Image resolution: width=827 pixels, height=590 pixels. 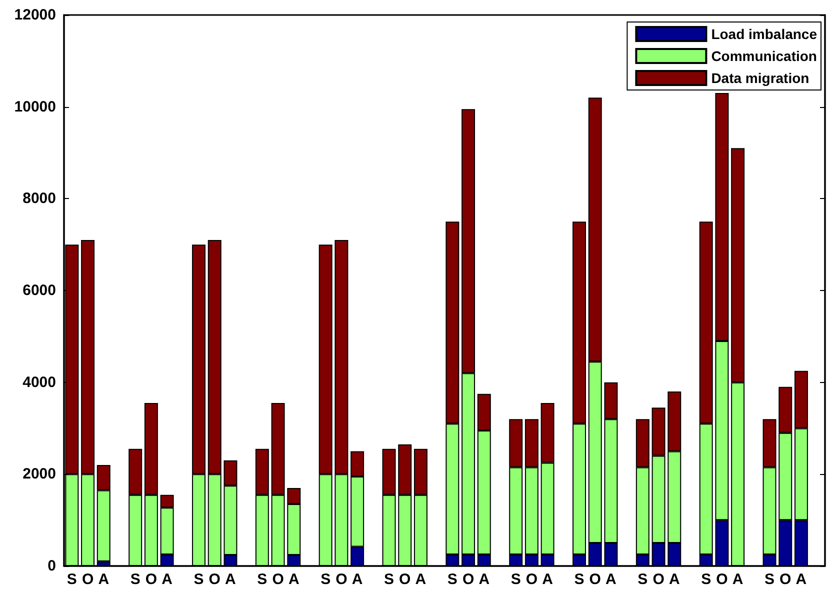 What do you see at coordinates (764, 34) in the screenshot?
I see `legend-label: Load imbalance` at bounding box center [764, 34].